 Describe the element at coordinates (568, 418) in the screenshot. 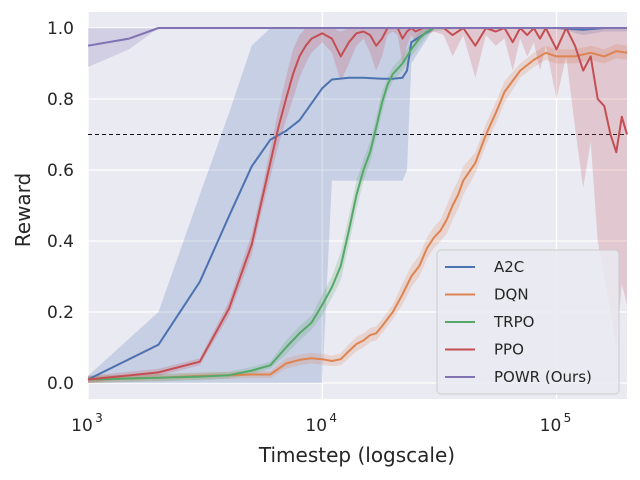

I see `x-tick-exponent: 5` at that location.